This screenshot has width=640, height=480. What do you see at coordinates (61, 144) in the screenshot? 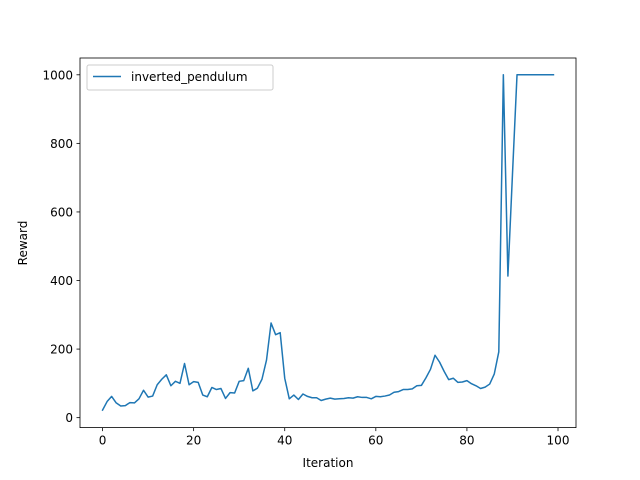
I see `y-tick-label: 800` at bounding box center [61, 144].